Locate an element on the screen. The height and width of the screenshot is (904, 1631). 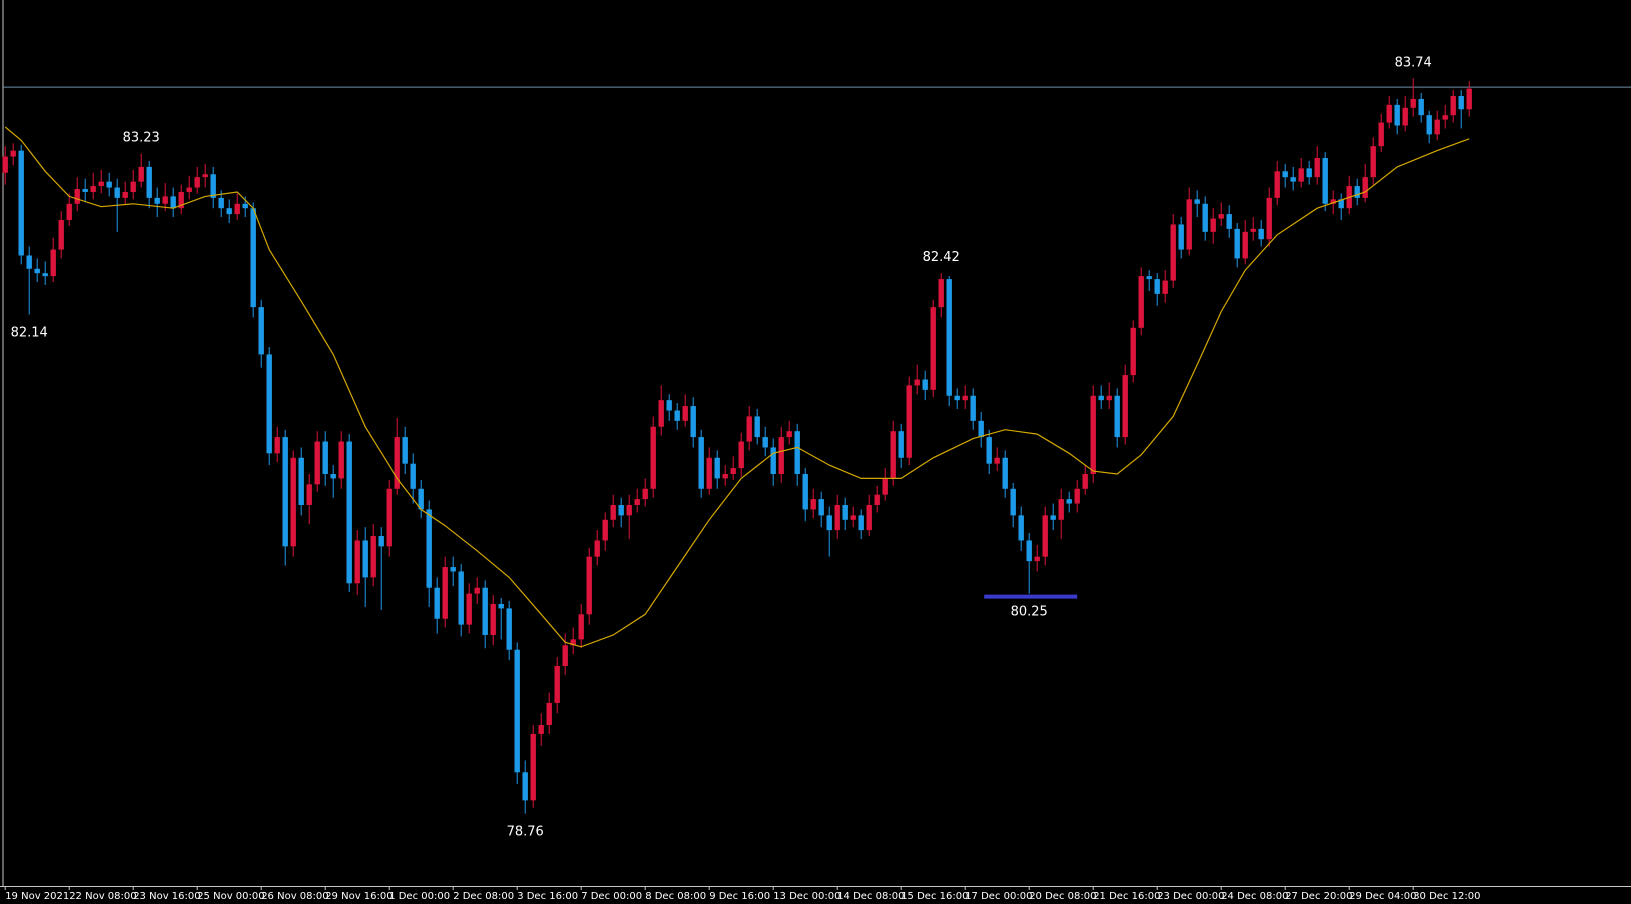
x-tick-label: 26 Nov 08:00 is located at coordinates (294, 896).